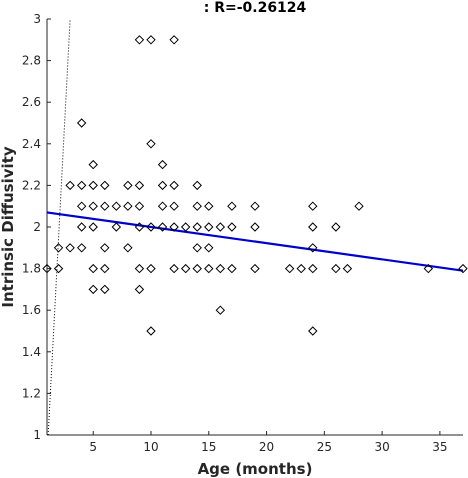 The height and width of the screenshot is (478, 468). Describe the element at coordinates (31, 185) in the screenshot. I see `y-tick-label: 2.2` at that location.